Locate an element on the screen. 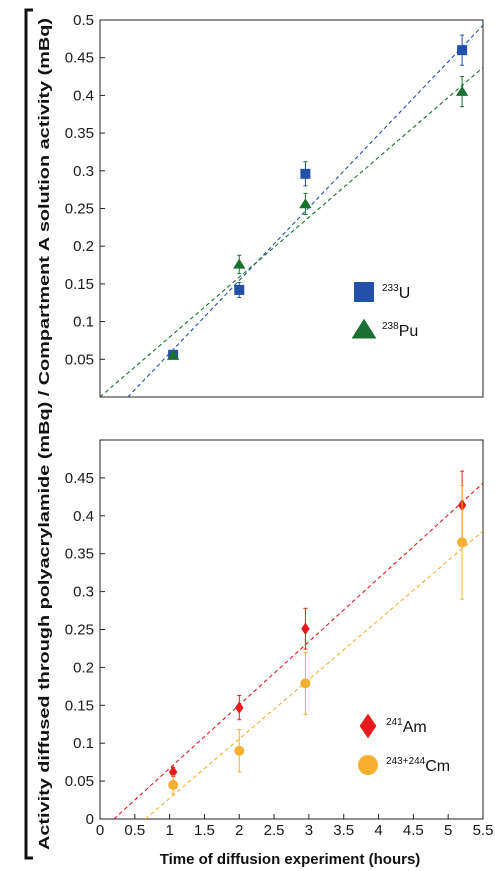 The height and width of the screenshot is (871, 495). legend-label-am: 241Am is located at coordinates (406, 726).